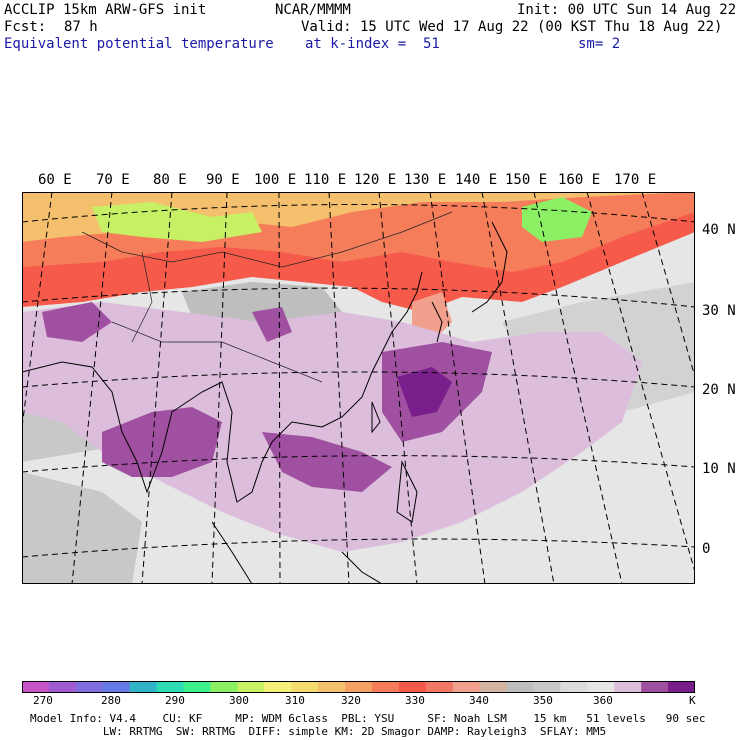 The height and width of the screenshot is (740, 740). I want to click on colorbar-frame, so click(358, 687).